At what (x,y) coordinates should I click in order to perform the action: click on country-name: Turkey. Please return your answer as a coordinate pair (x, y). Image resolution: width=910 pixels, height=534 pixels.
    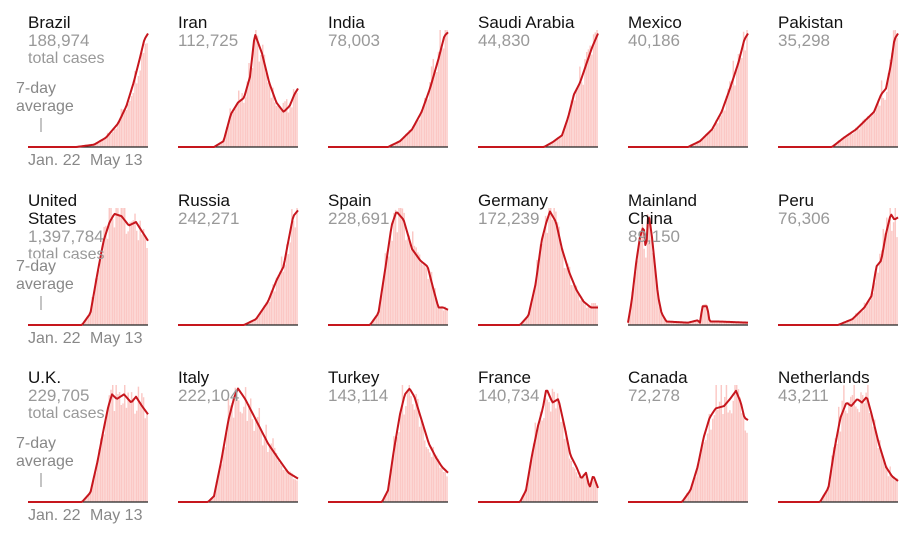
    Looking at the image, I should click on (353, 378).